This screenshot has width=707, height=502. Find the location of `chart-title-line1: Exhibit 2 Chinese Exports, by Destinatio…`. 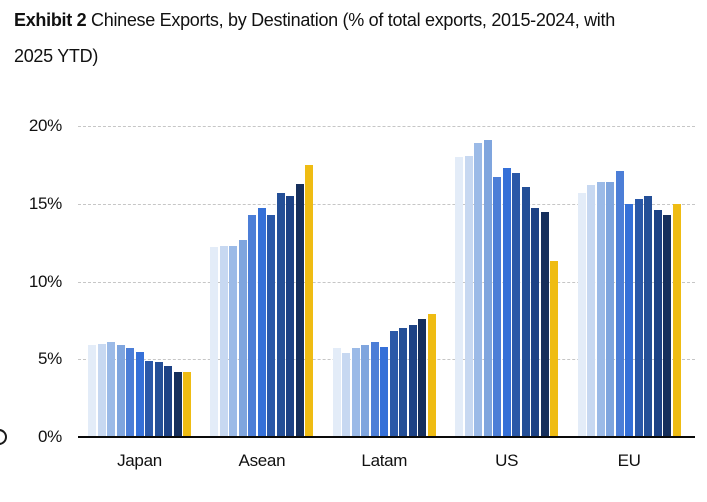

chart-title-line1: Exhibit 2 Chinese Exports, by Destinatio… is located at coordinates (359, 20).